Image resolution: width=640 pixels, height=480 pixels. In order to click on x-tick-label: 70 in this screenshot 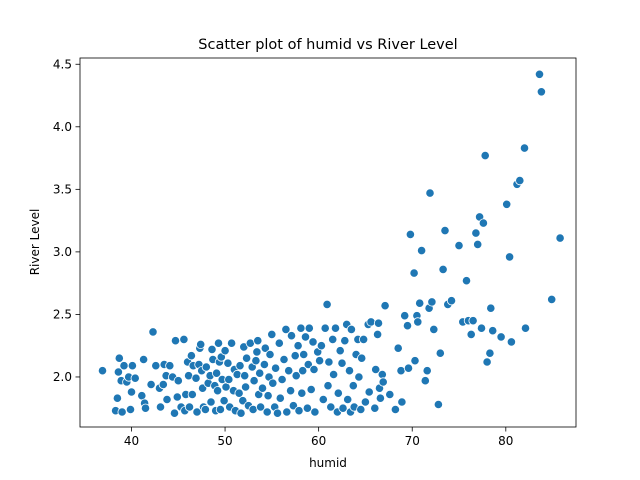, I will do `click(412, 441)`.